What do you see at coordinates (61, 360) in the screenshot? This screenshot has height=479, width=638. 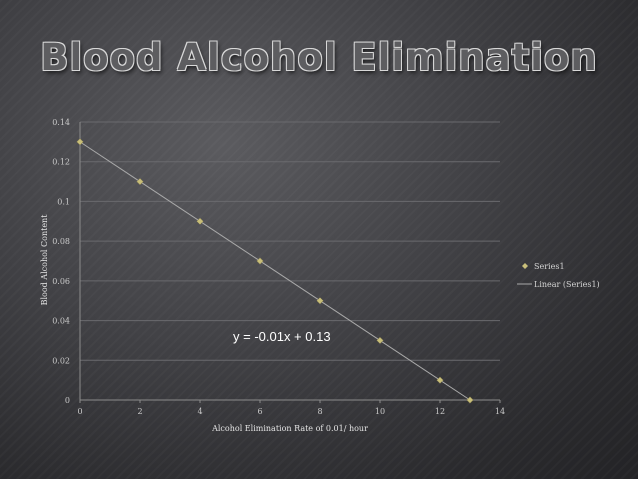 I see `y-tick-label: 0.02` at bounding box center [61, 360].